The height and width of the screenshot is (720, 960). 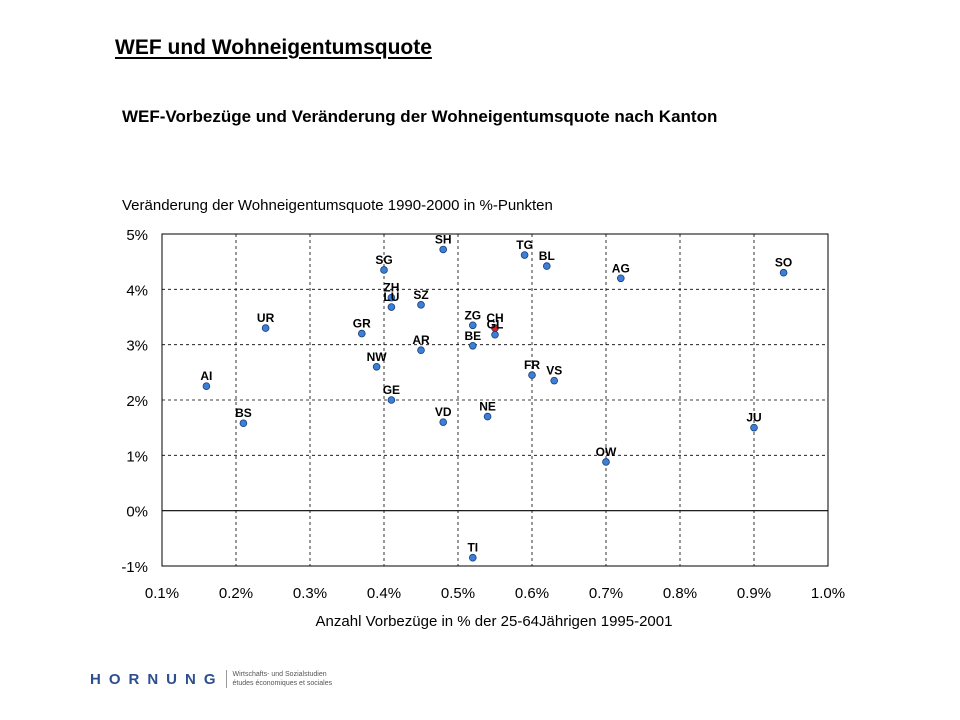 I want to click on data-label-ch: CH, so click(x=494, y=318).